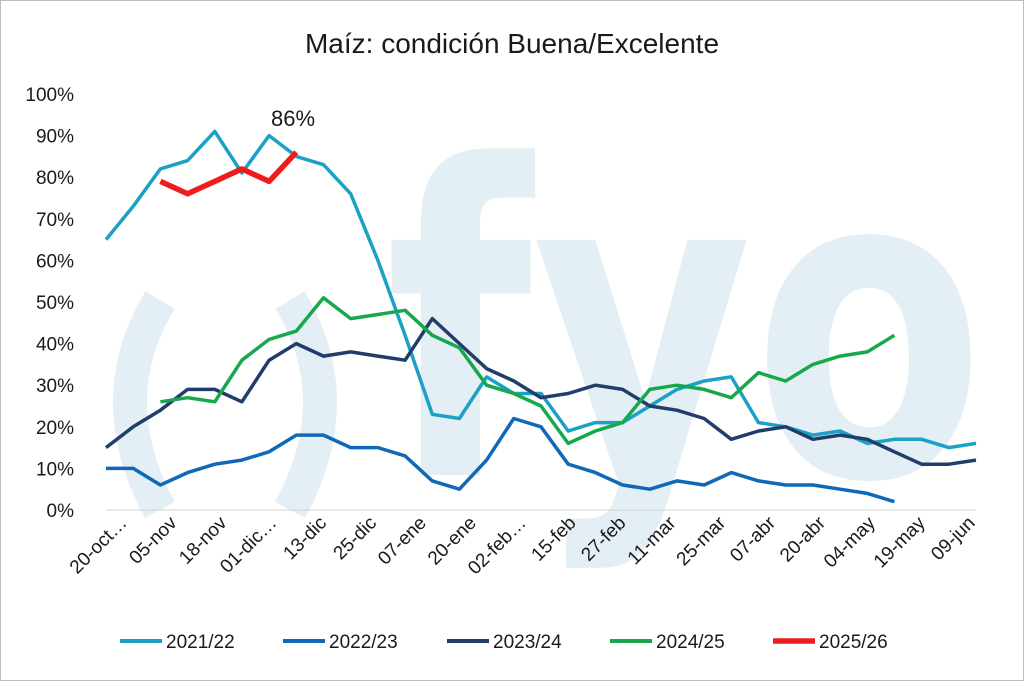 The width and height of the screenshot is (1024, 681). Describe the element at coordinates (690, 642) in the screenshot. I see `legend-label: 2024/25` at that location.